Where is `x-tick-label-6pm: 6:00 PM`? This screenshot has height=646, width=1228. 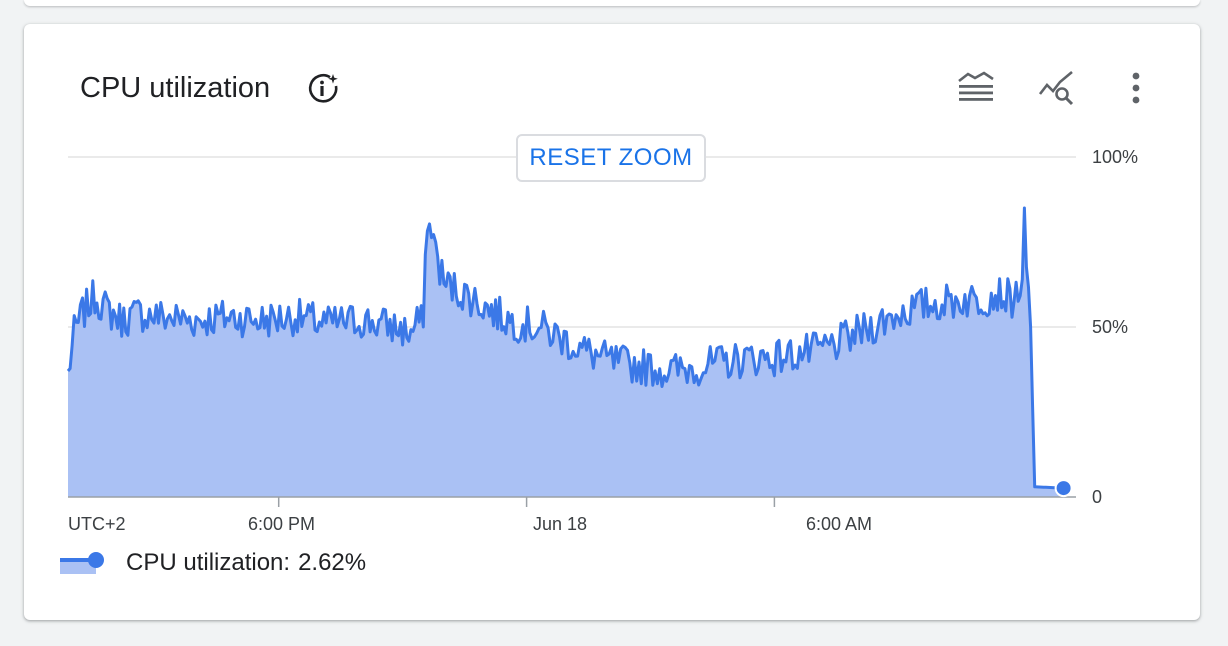 x-tick-label-6pm: 6:00 PM is located at coordinates (282, 524).